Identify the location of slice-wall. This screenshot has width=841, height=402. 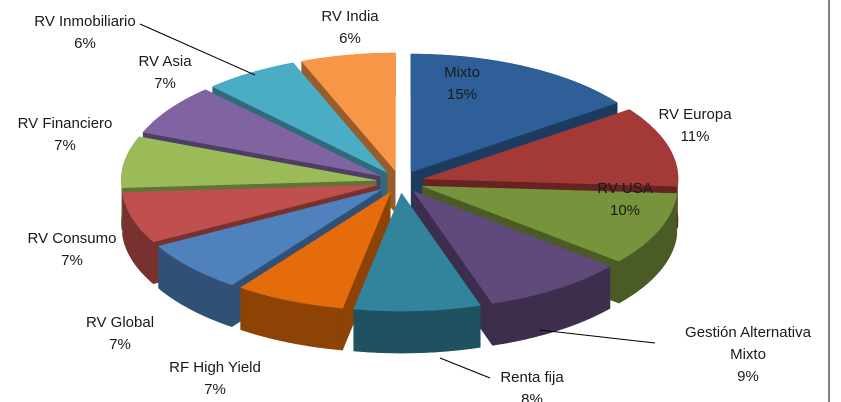
(417, 329).